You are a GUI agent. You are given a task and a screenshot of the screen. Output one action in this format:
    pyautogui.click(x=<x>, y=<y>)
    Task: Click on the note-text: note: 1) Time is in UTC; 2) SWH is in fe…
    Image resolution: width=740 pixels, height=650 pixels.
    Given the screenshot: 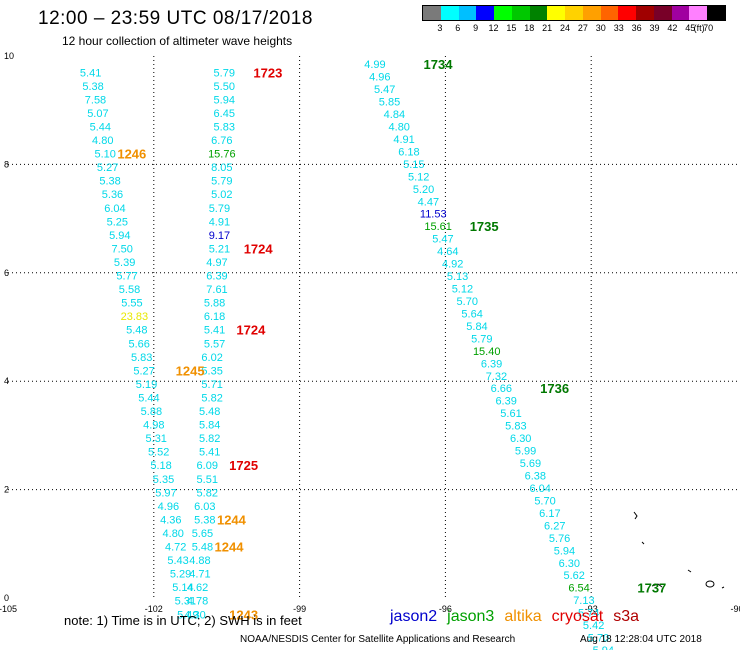 What is the action you would take?
    pyautogui.click(x=183, y=620)
    